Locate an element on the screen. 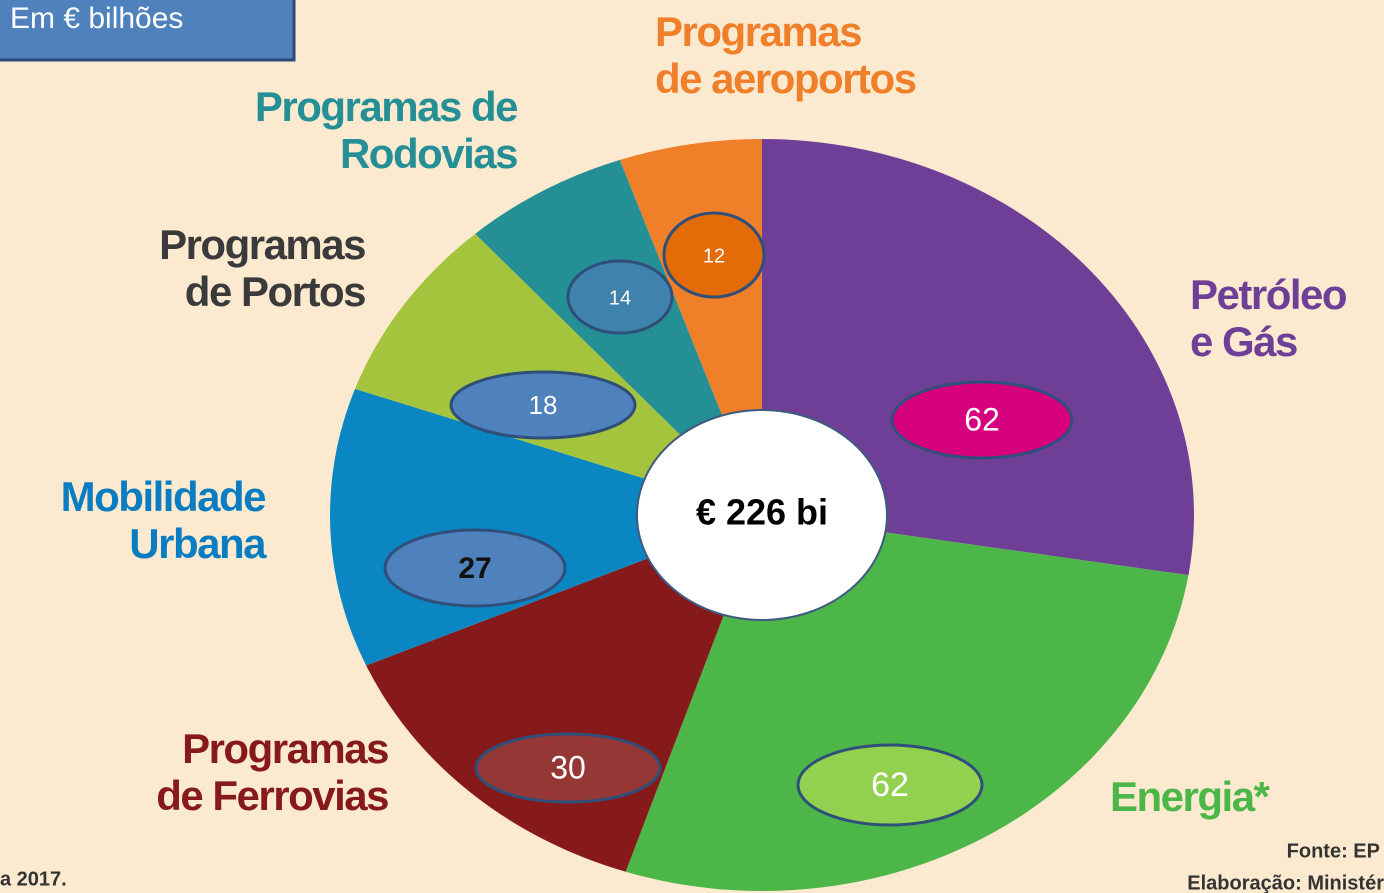 Image resolution: width=1384 pixels, height=893 pixels. value-label: 12 is located at coordinates (714, 256).